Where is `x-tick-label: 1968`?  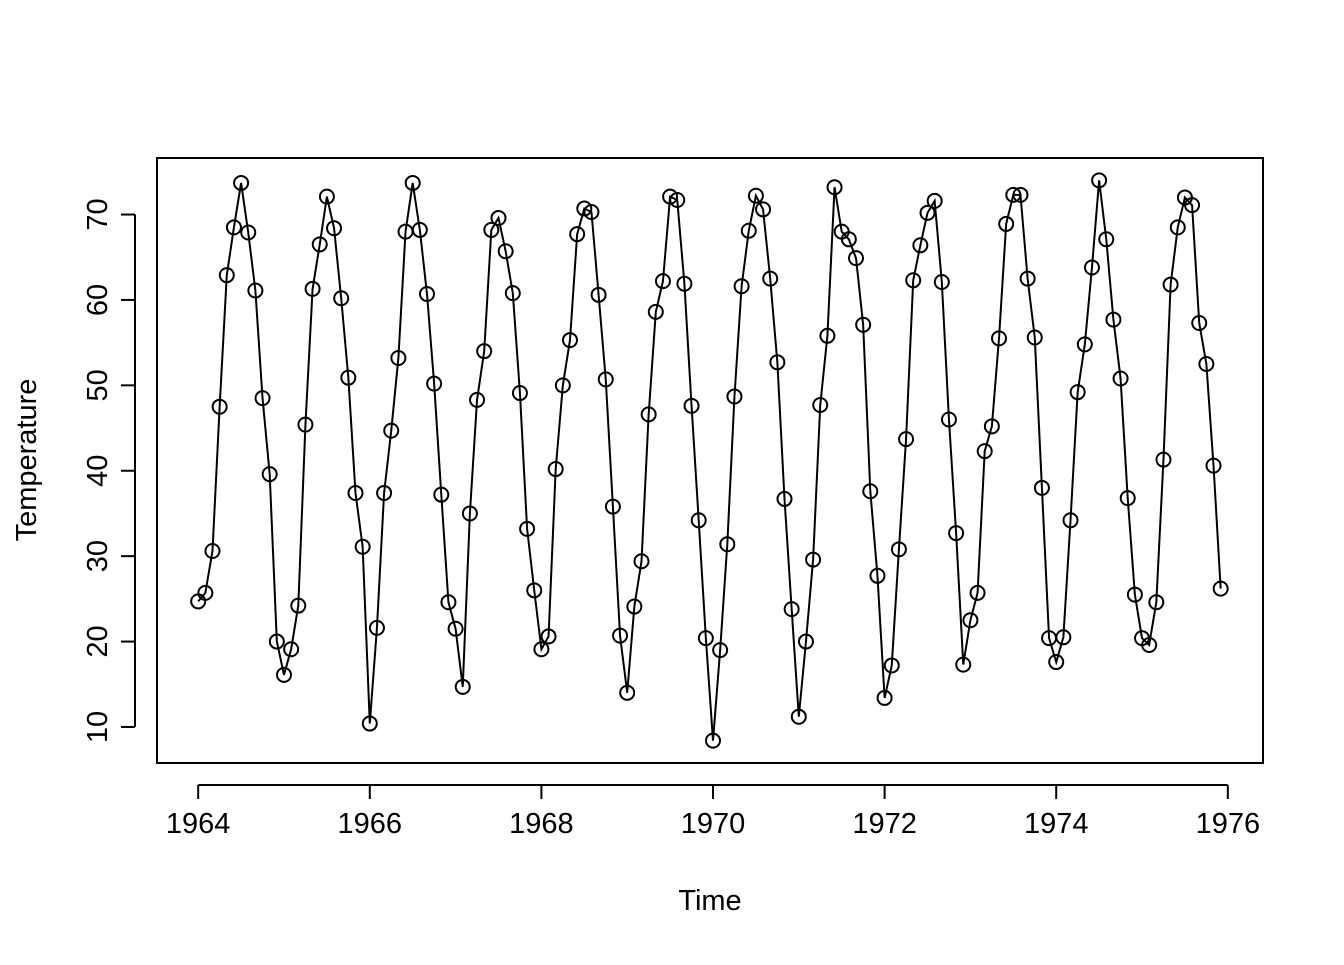
x-tick-label: 1968 is located at coordinates (541, 824).